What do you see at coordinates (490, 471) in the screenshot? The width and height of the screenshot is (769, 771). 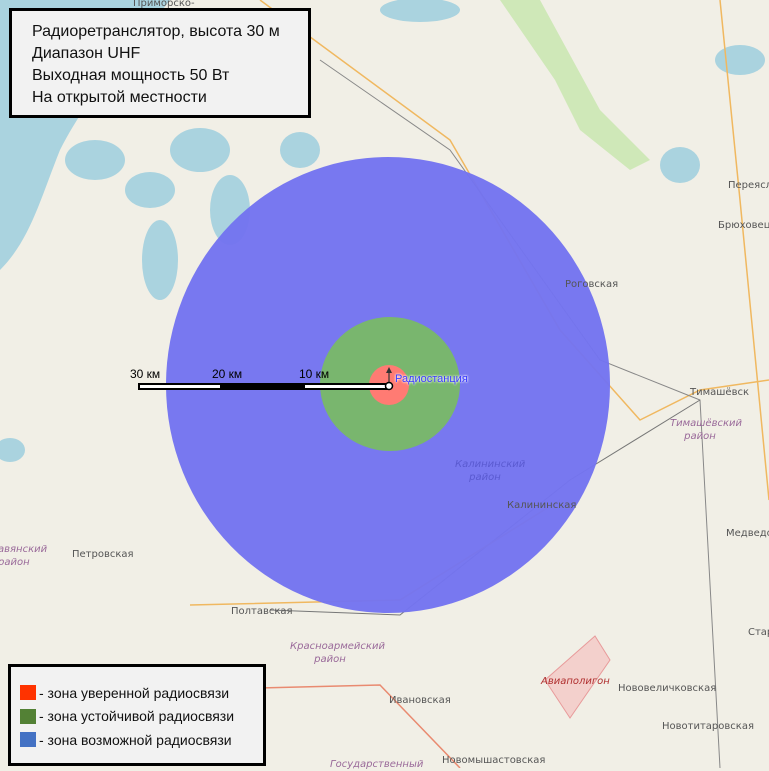 I see `district-label: Калининский район` at bounding box center [490, 471].